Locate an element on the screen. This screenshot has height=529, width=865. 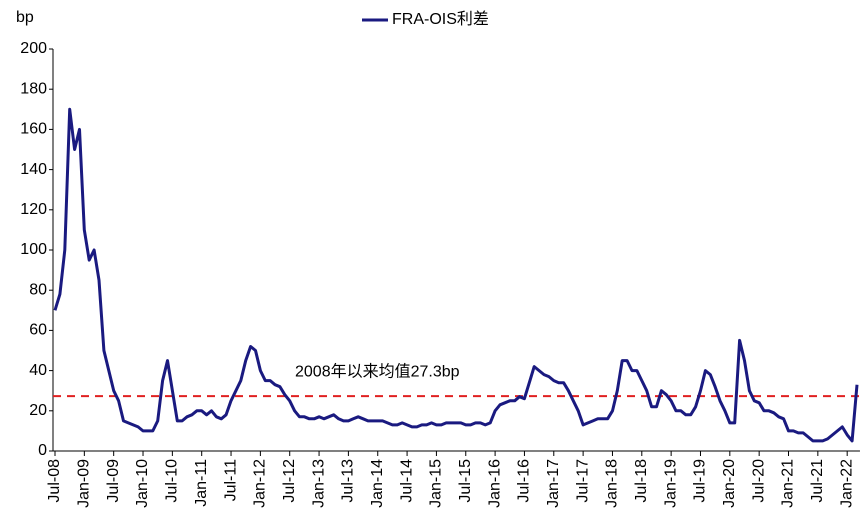
x-tick-label: Jan-22 is located at coordinates (846, 483).